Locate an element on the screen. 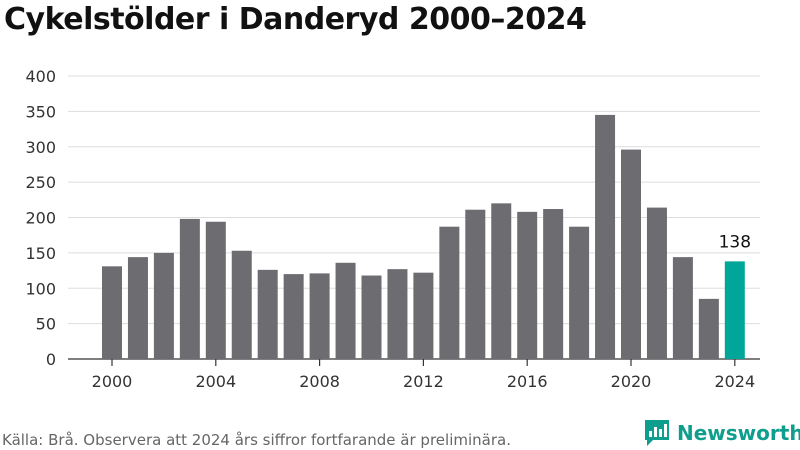 The image size is (800, 450). bar-2015 is located at coordinates (501, 281).